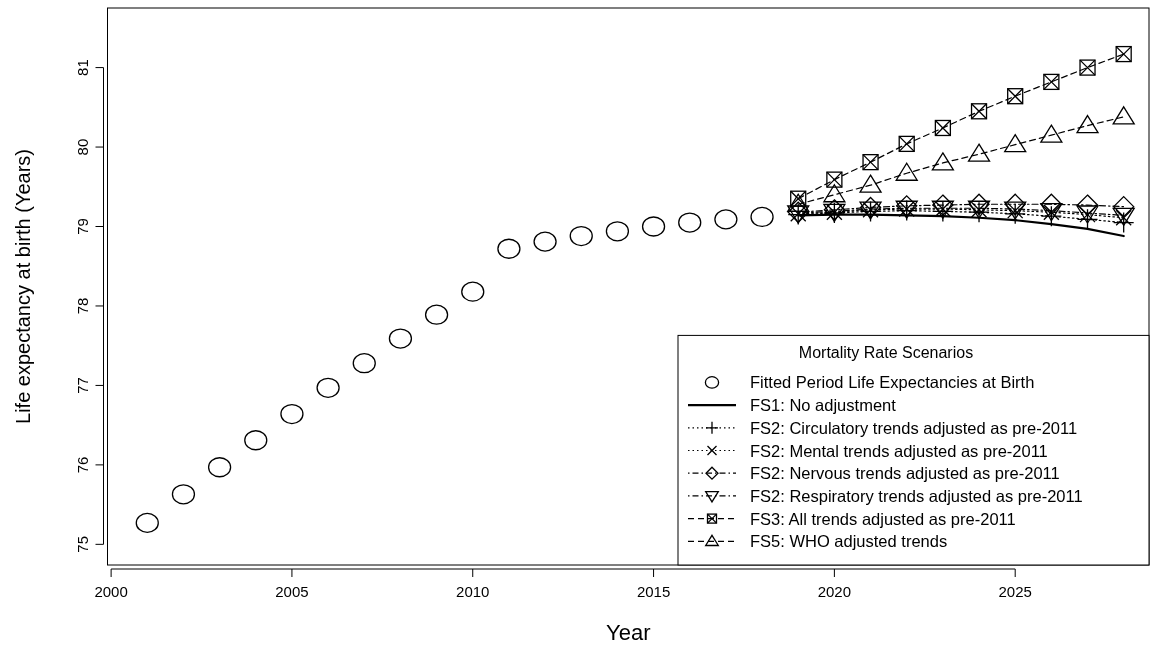 This screenshot has width=1157, height=653. Describe the element at coordinates (82, 544) in the screenshot. I see `y-tick-label: 75` at that location.